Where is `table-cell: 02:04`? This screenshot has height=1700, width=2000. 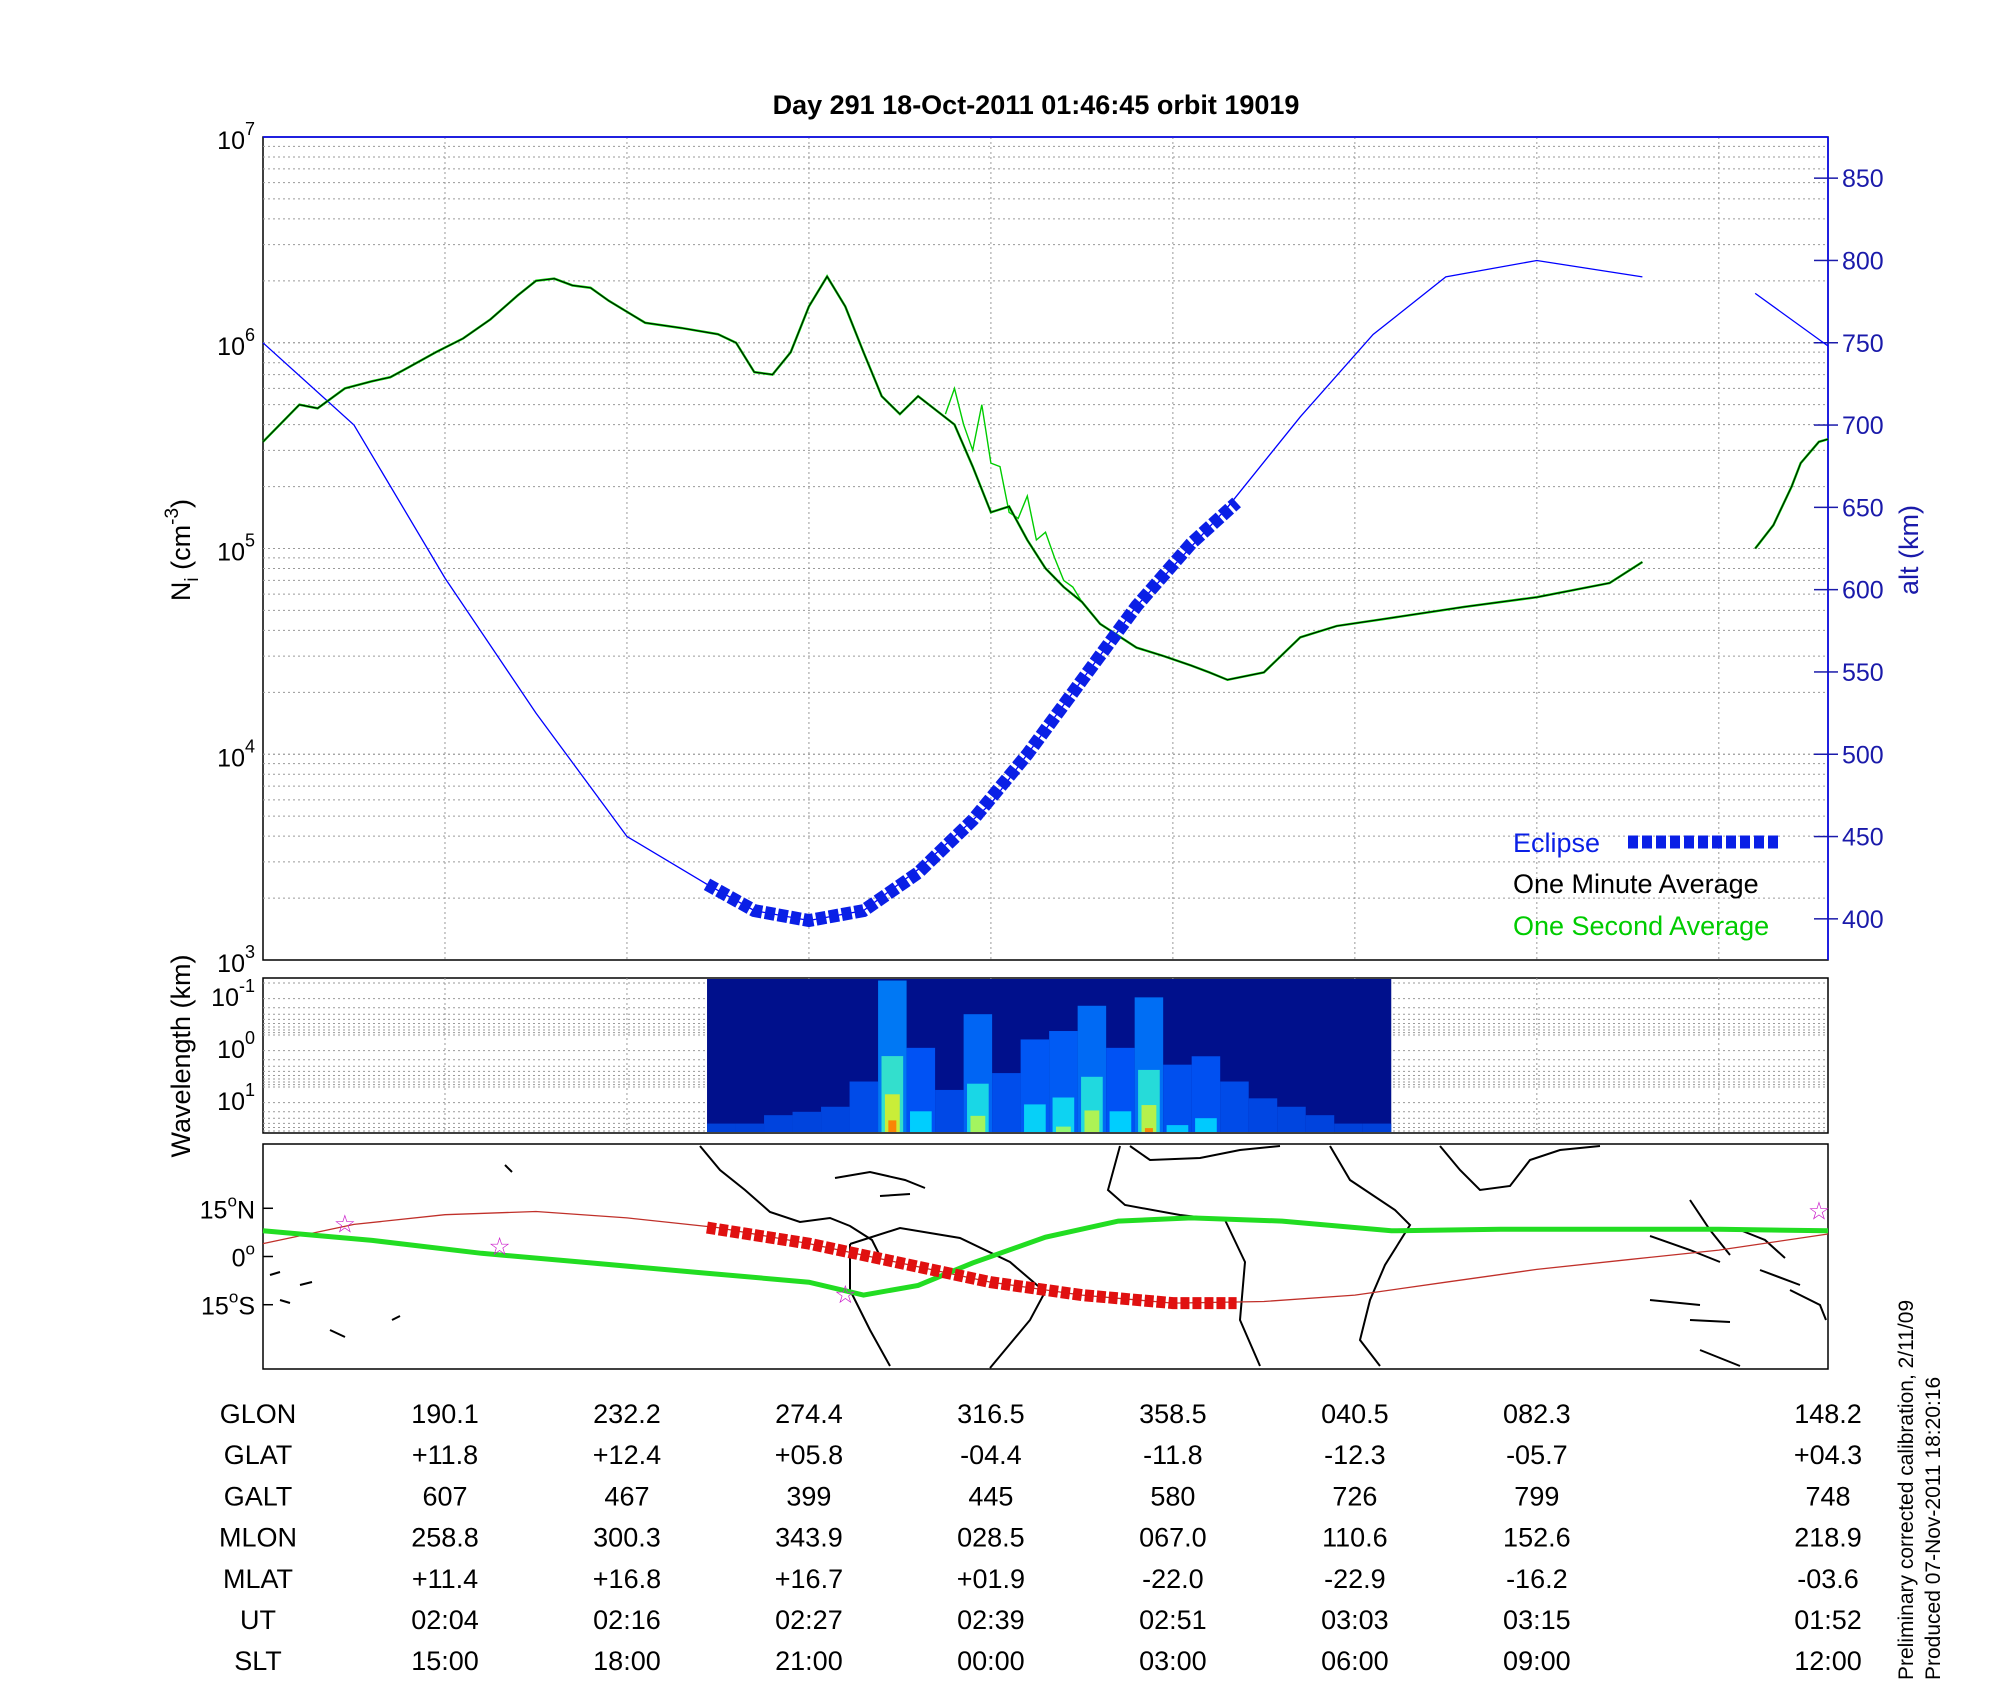 table-cell: 02:04 is located at coordinates (445, 1620).